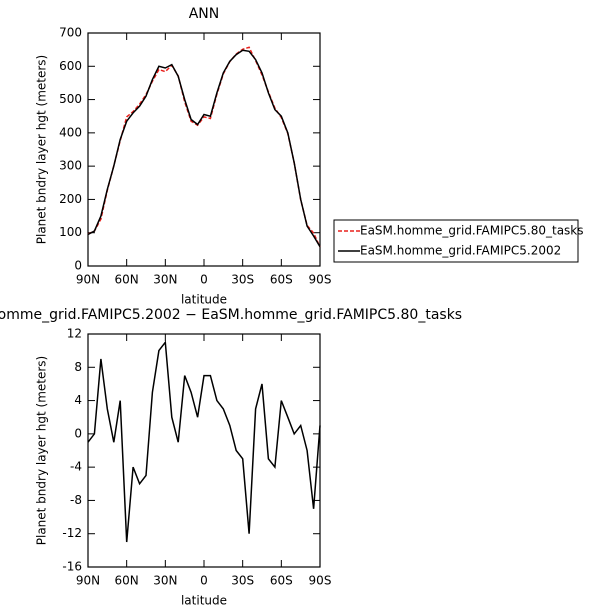 Image resolution: width=611 pixels, height=612 pixels. I want to click on y-tick-label: -8, so click(76, 500).